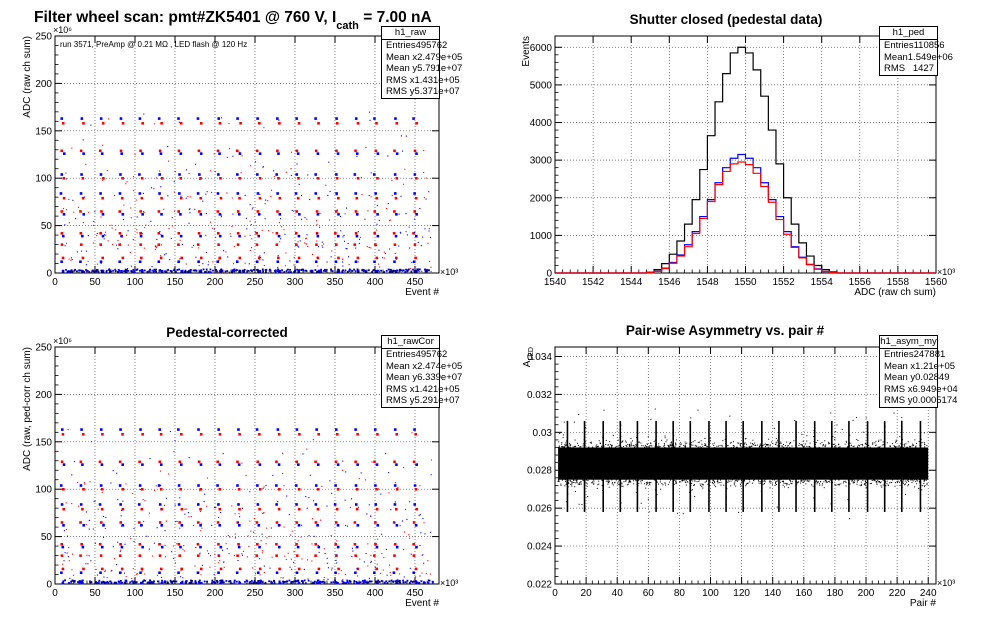  Describe the element at coordinates (43, 348) in the screenshot. I see `y-tick-label: 250` at that location.